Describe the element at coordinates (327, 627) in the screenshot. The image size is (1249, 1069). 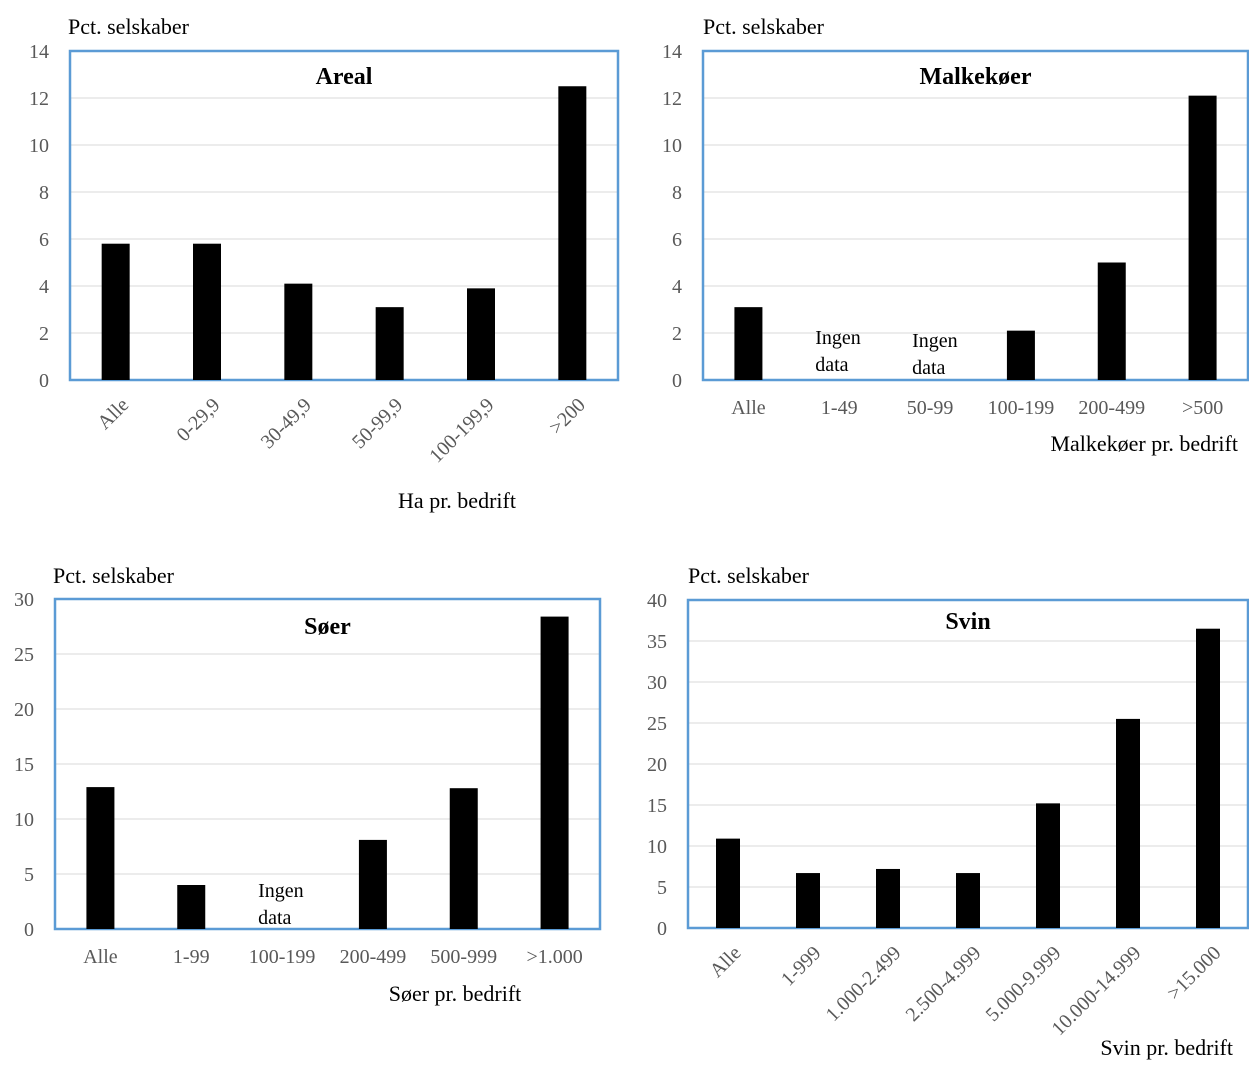
I see `chart-title: Søer` at that location.